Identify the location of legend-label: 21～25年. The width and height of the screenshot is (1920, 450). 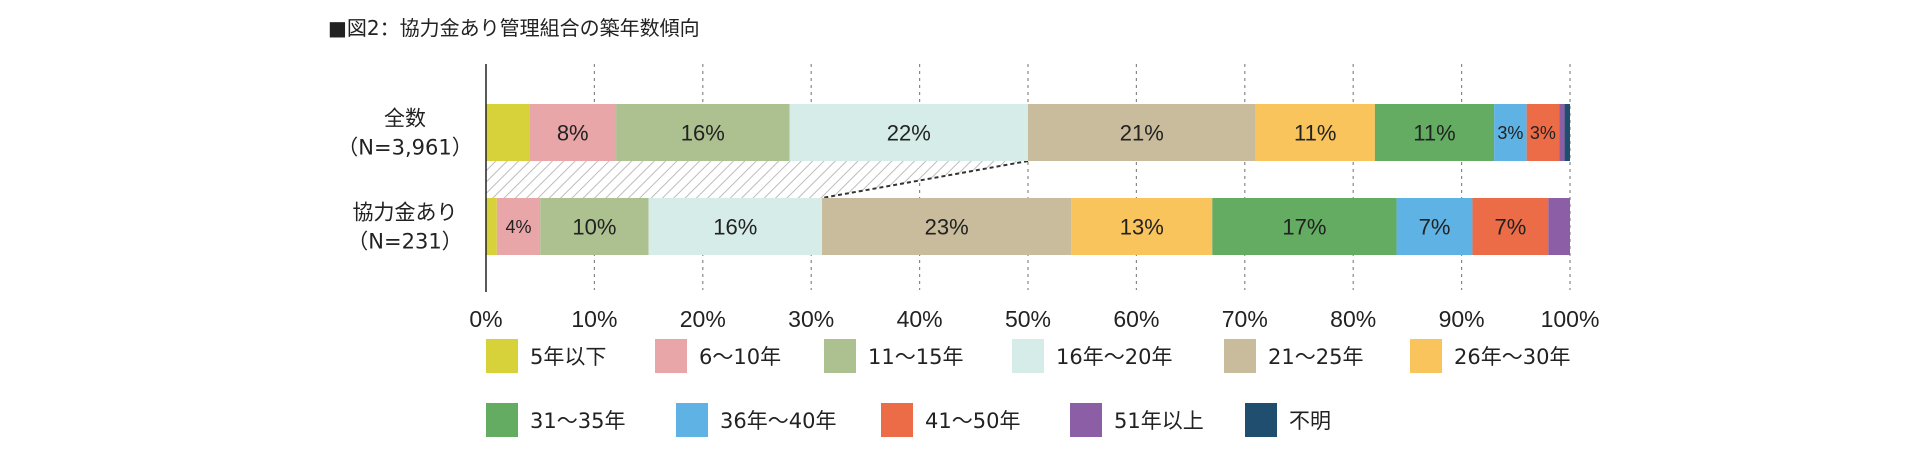
(1315, 357).